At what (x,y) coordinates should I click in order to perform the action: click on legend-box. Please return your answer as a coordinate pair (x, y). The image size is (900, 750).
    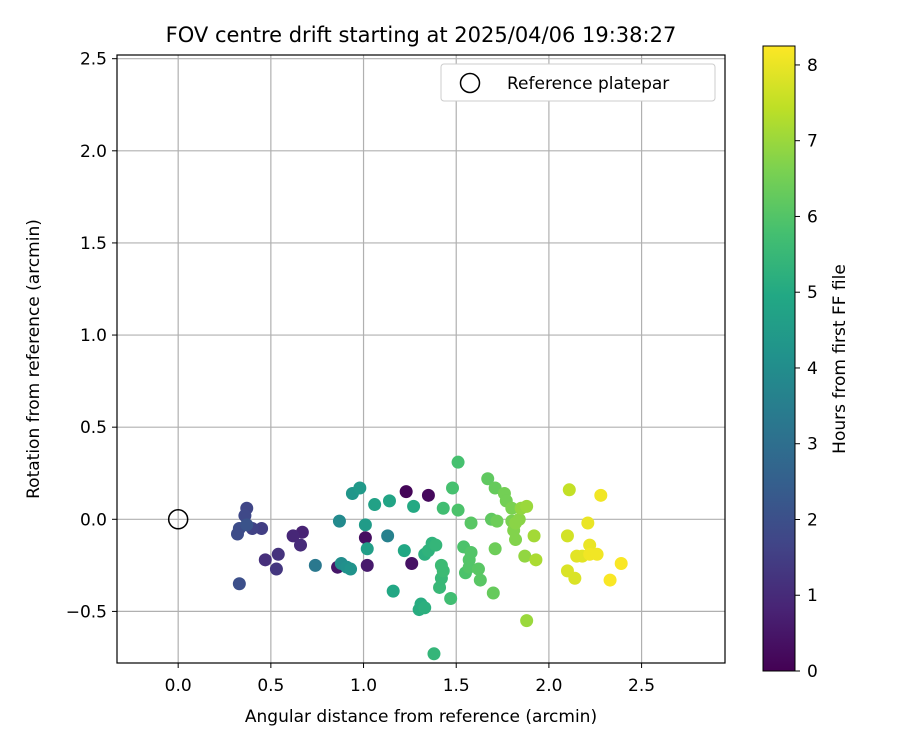
    Looking at the image, I should click on (578, 82).